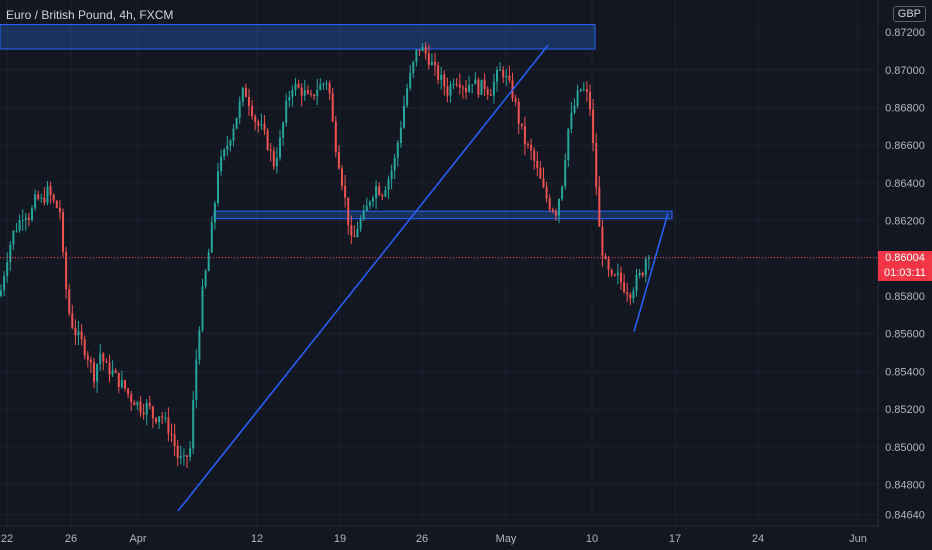 The width and height of the screenshot is (932, 550). Describe the element at coordinates (7, 539) in the screenshot. I see `x-tick-label: 22` at that location.